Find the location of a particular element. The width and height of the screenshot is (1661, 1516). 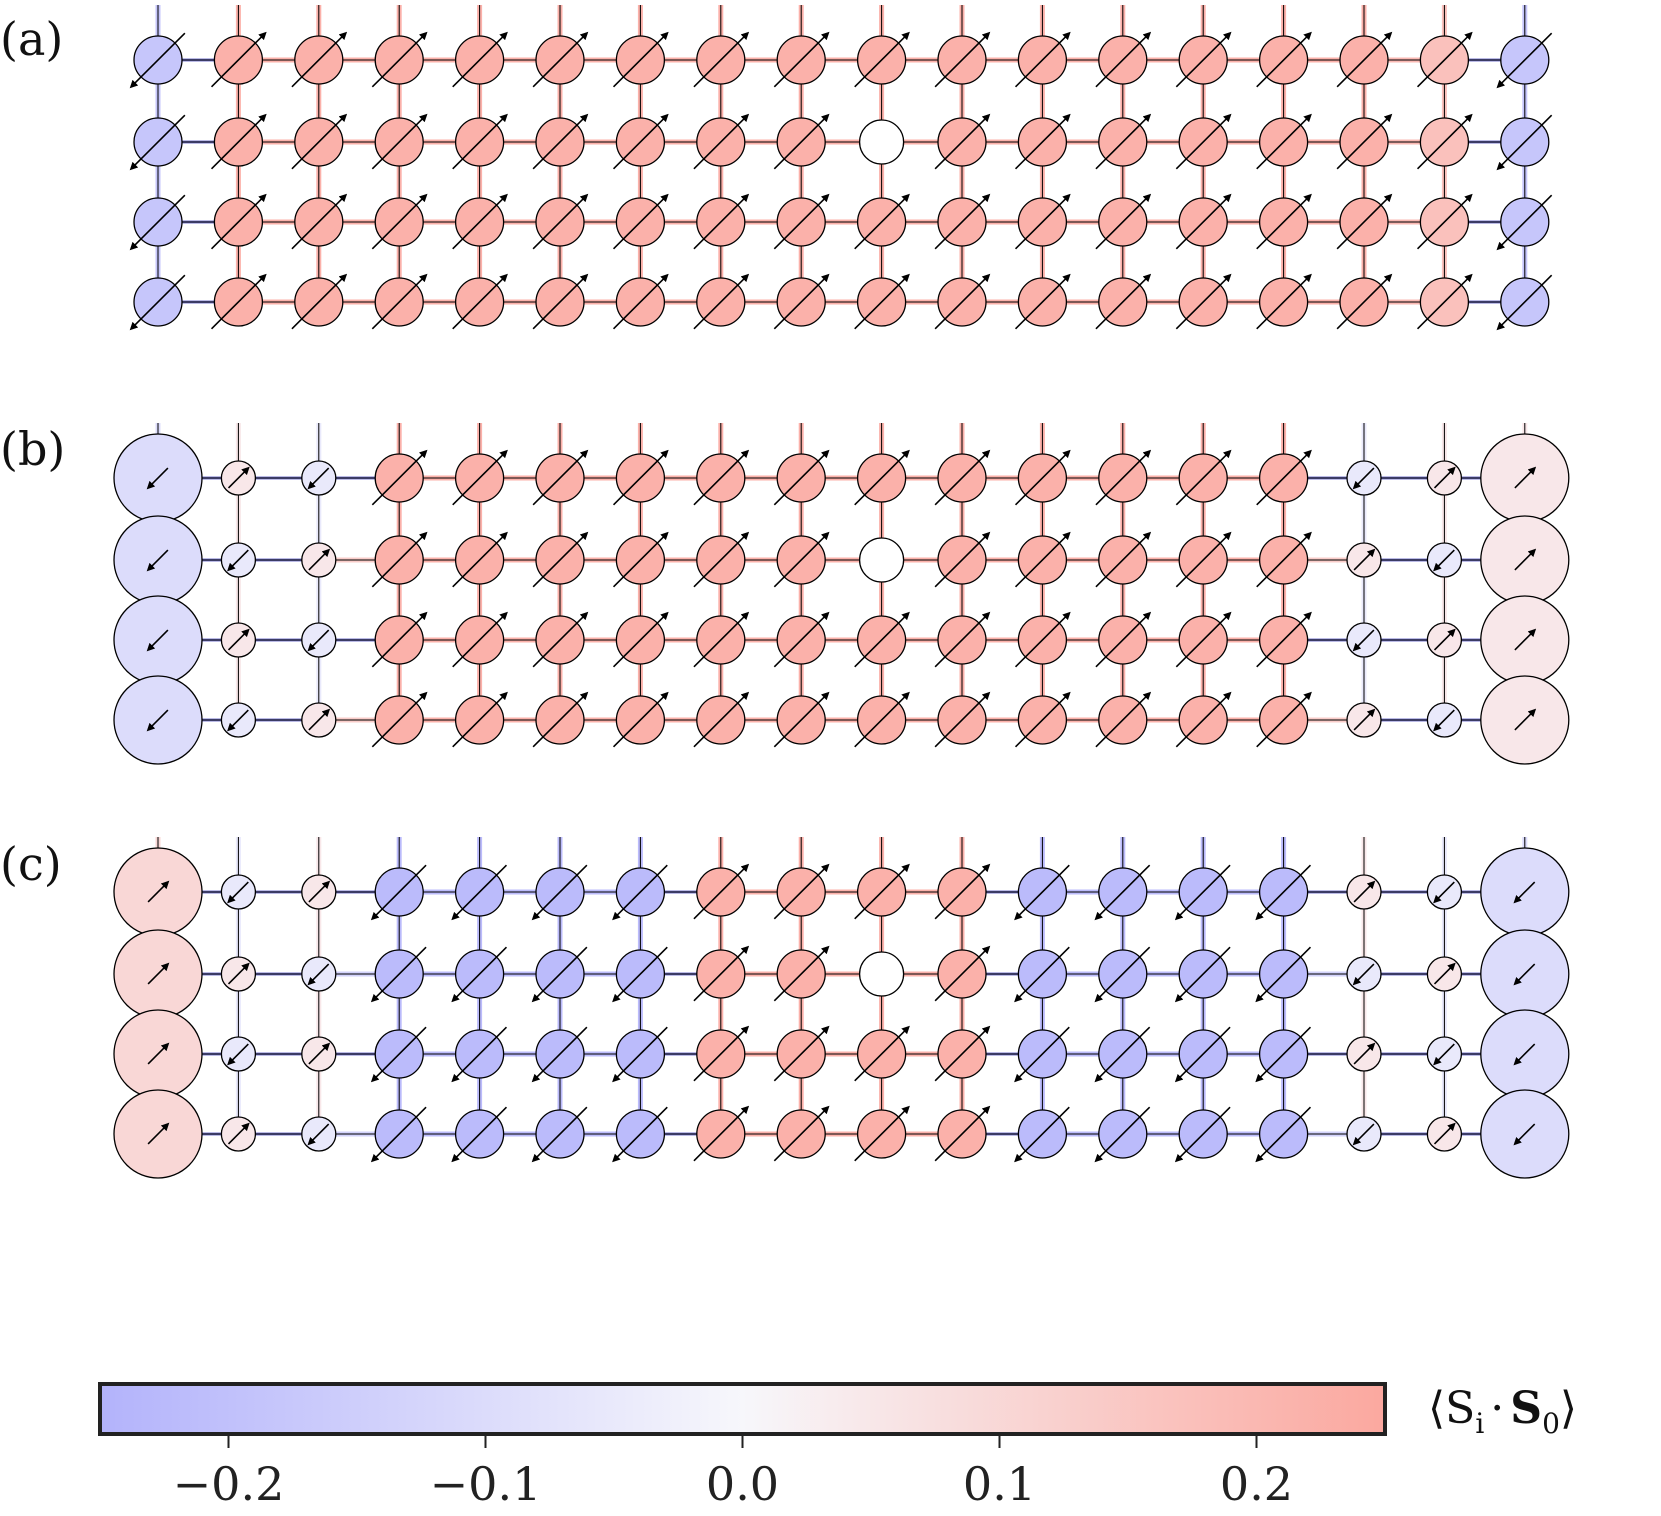

colorbar-title: ⟨Si · S0⟩ is located at coordinates (1502, 1411).